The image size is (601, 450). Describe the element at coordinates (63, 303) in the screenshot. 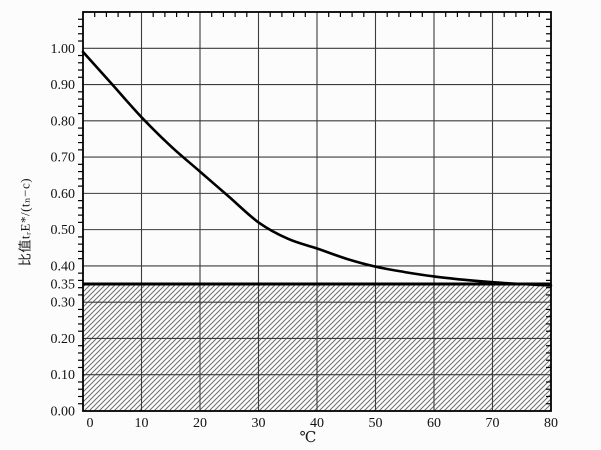

I see `y-tick-label: 0.30` at that location.